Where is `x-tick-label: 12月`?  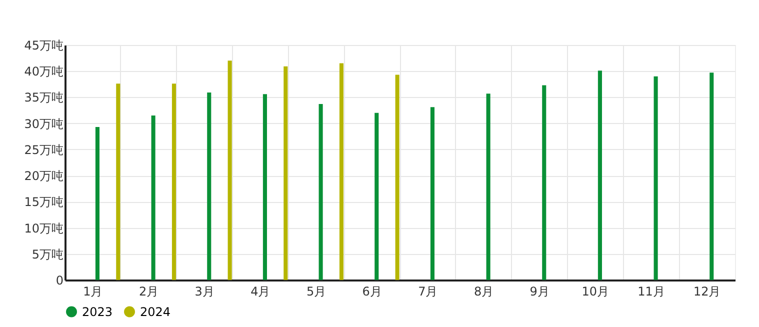 x-tick-label: 12月 is located at coordinates (707, 291).